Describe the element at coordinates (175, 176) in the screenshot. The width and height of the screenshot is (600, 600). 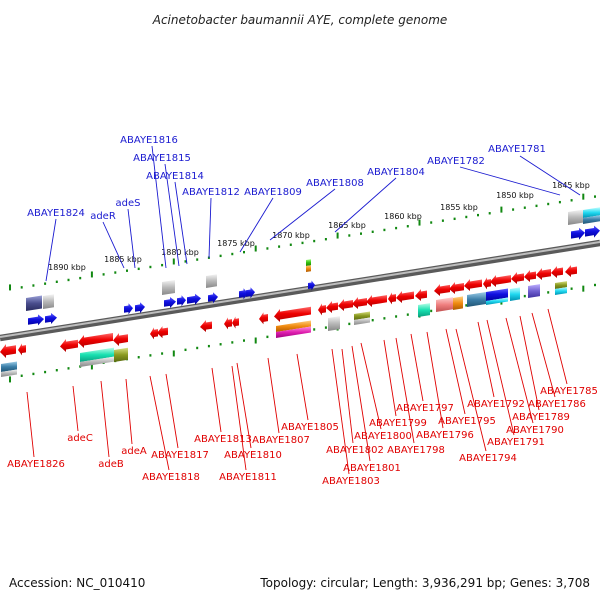
I see `gene-label-top: ABAYE1814` at that location.